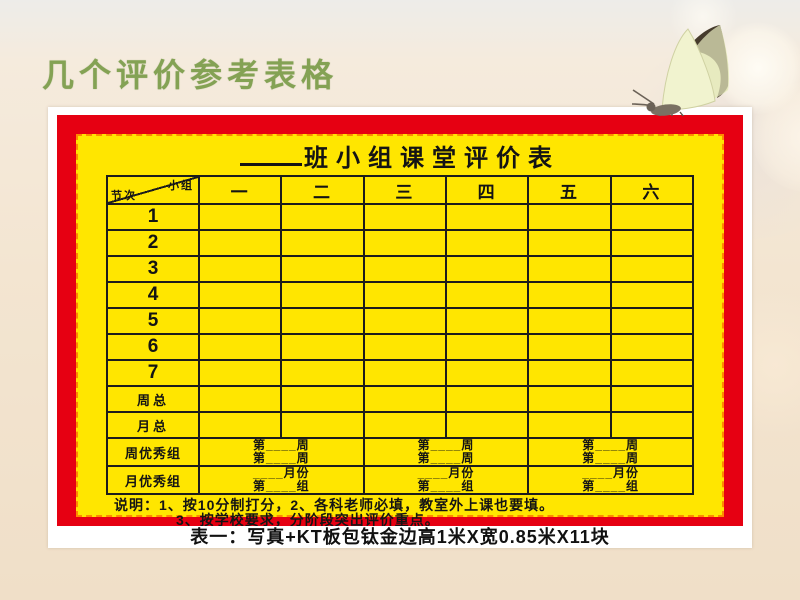 The height and width of the screenshot is (600, 800). I want to click on row-header: 月优秀组, so click(153, 480).